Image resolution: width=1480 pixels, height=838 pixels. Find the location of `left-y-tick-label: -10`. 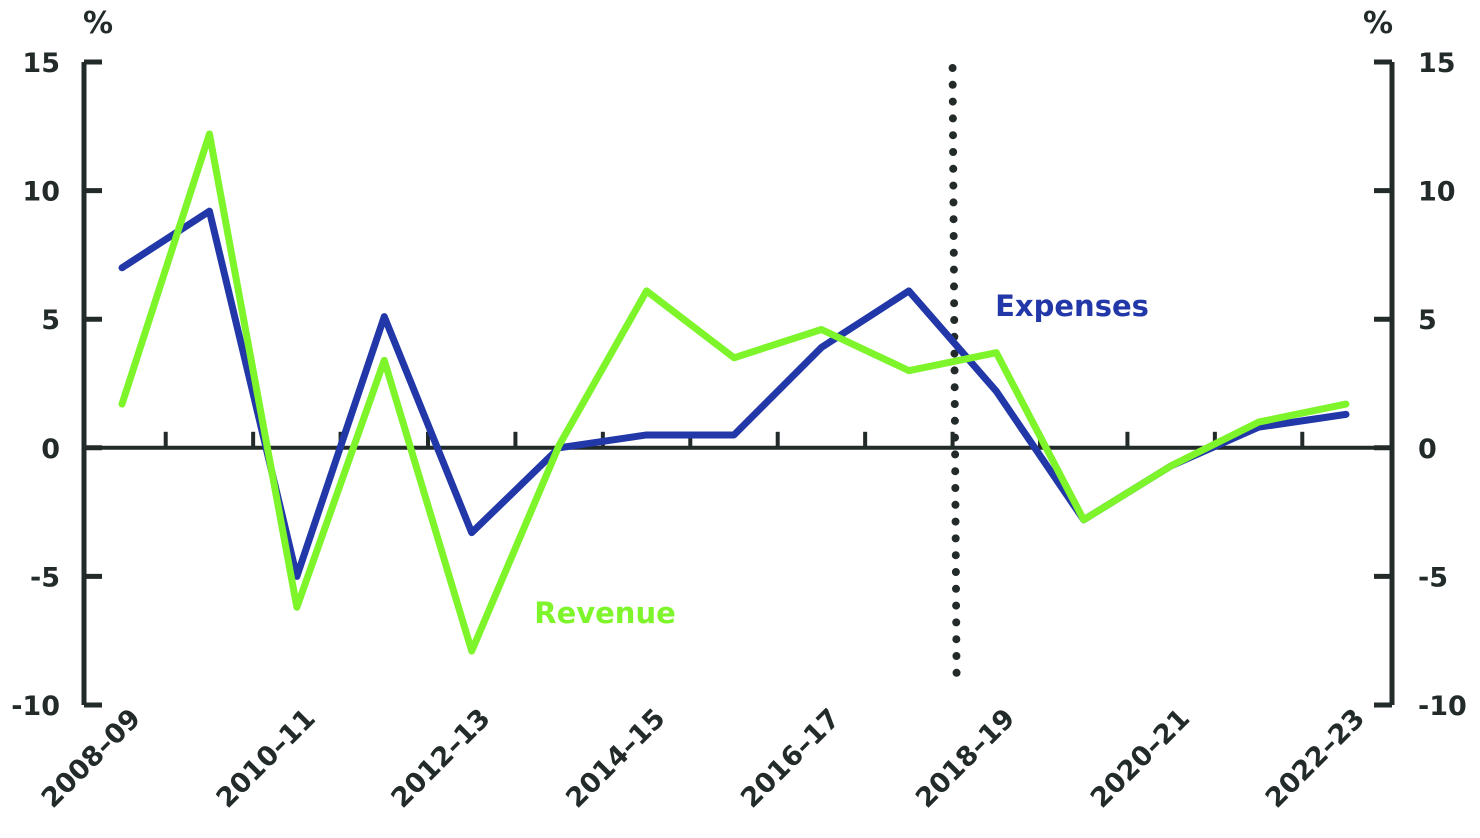

left-y-tick-label: -10 is located at coordinates (35, 706).